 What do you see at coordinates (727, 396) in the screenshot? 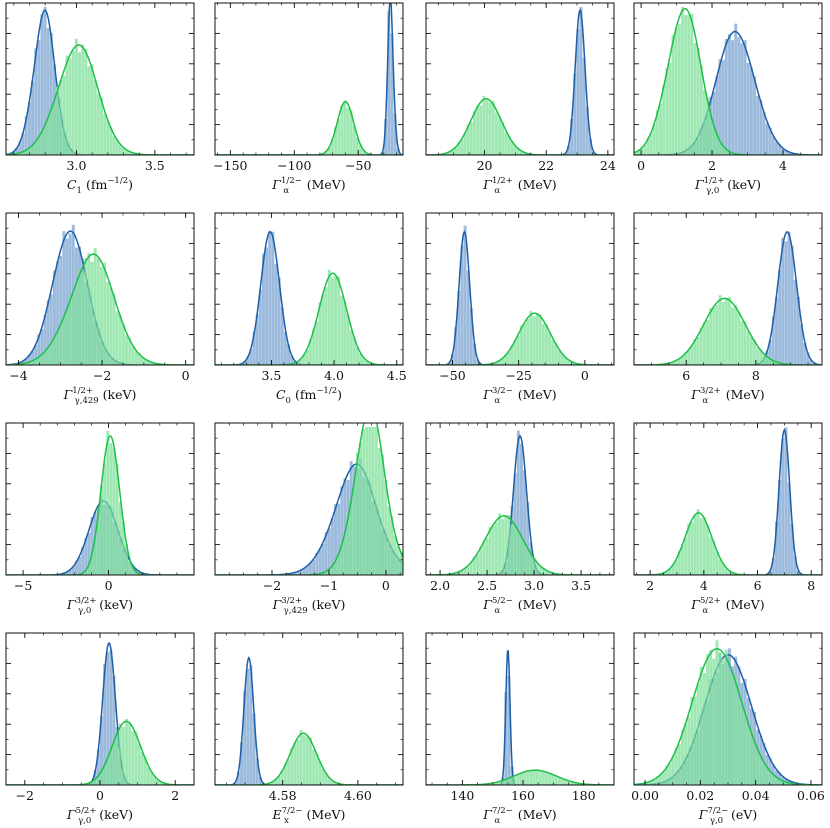
I see `x-axis-label: Γ3/2+ α (MeV)` at bounding box center [727, 396].